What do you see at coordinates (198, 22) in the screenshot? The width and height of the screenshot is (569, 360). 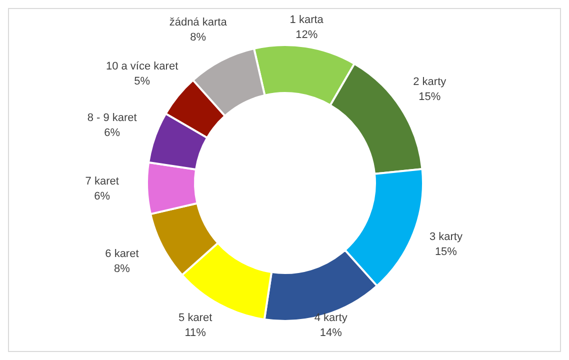 I see `slice-label: žádná karta` at bounding box center [198, 22].